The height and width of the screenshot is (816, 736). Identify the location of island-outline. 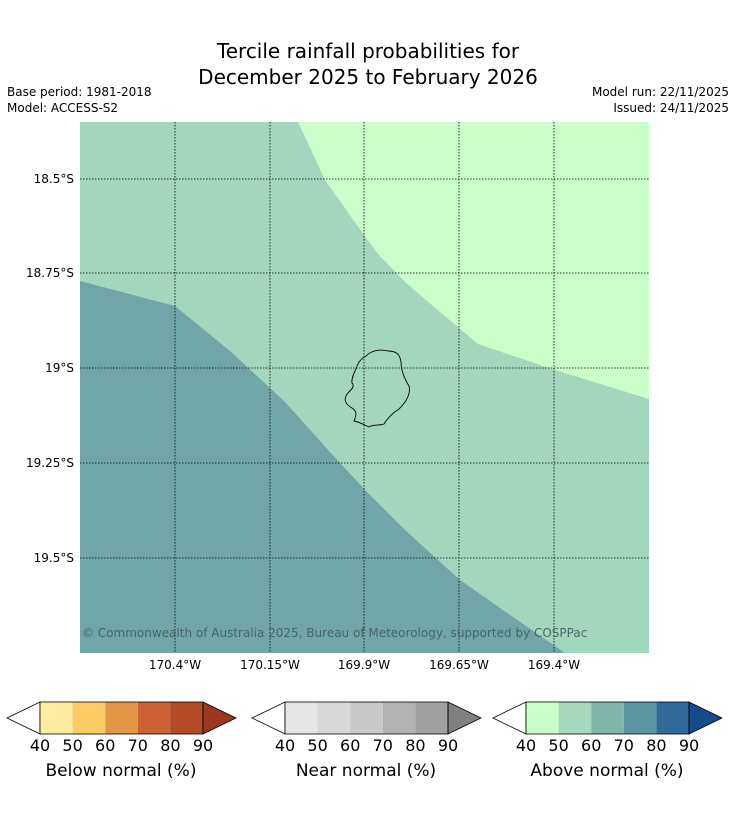
(377, 388).